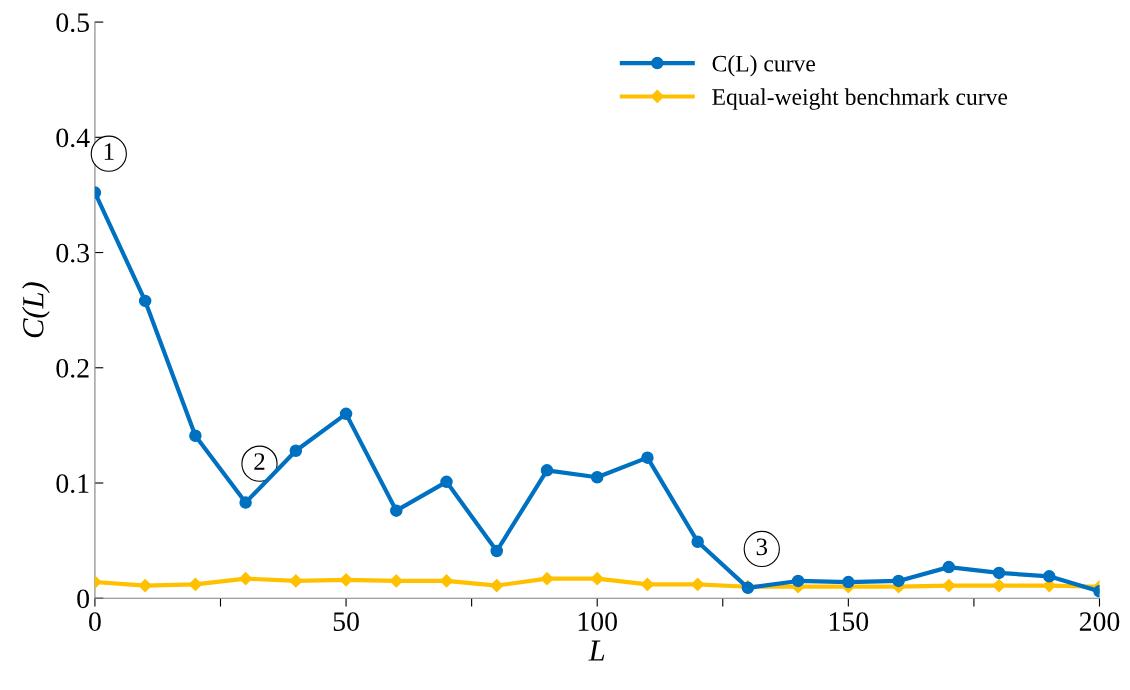 The width and height of the screenshot is (1130, 690). What do you see at coordinates (596, 650) in the screenshot?
I see `x-axis-title: L` at bounding box center [596, 650].